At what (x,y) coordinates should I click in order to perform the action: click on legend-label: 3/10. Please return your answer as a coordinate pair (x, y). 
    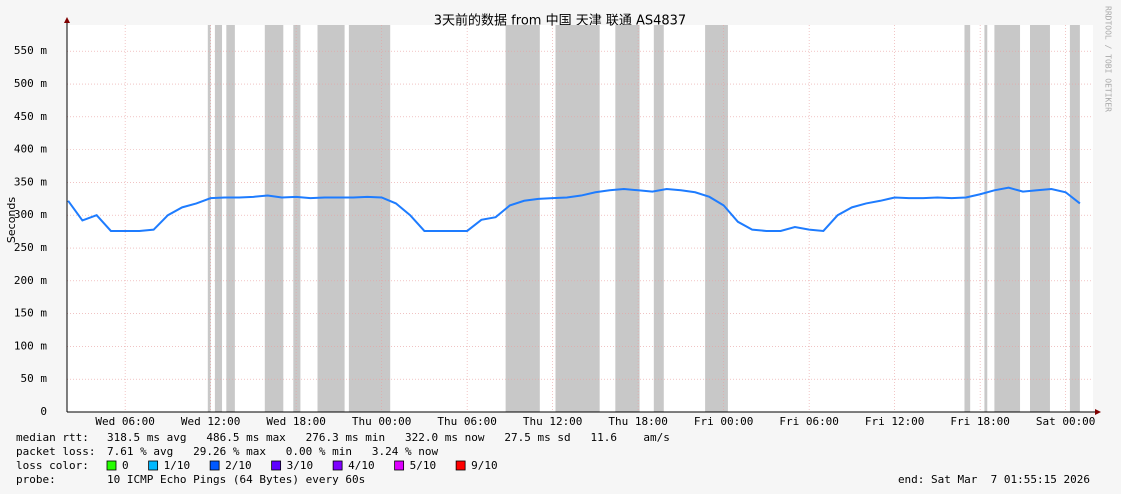
    Looking at the image, I should click on (300, 465).